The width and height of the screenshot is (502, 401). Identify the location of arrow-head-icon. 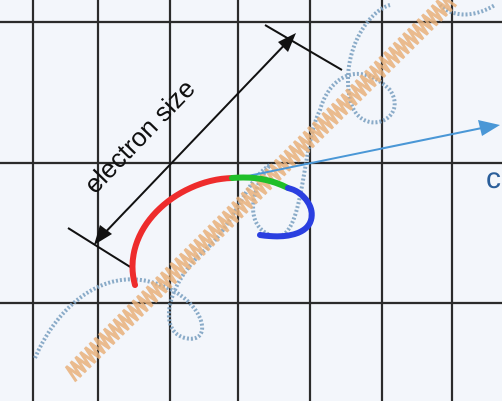
(489, 128).